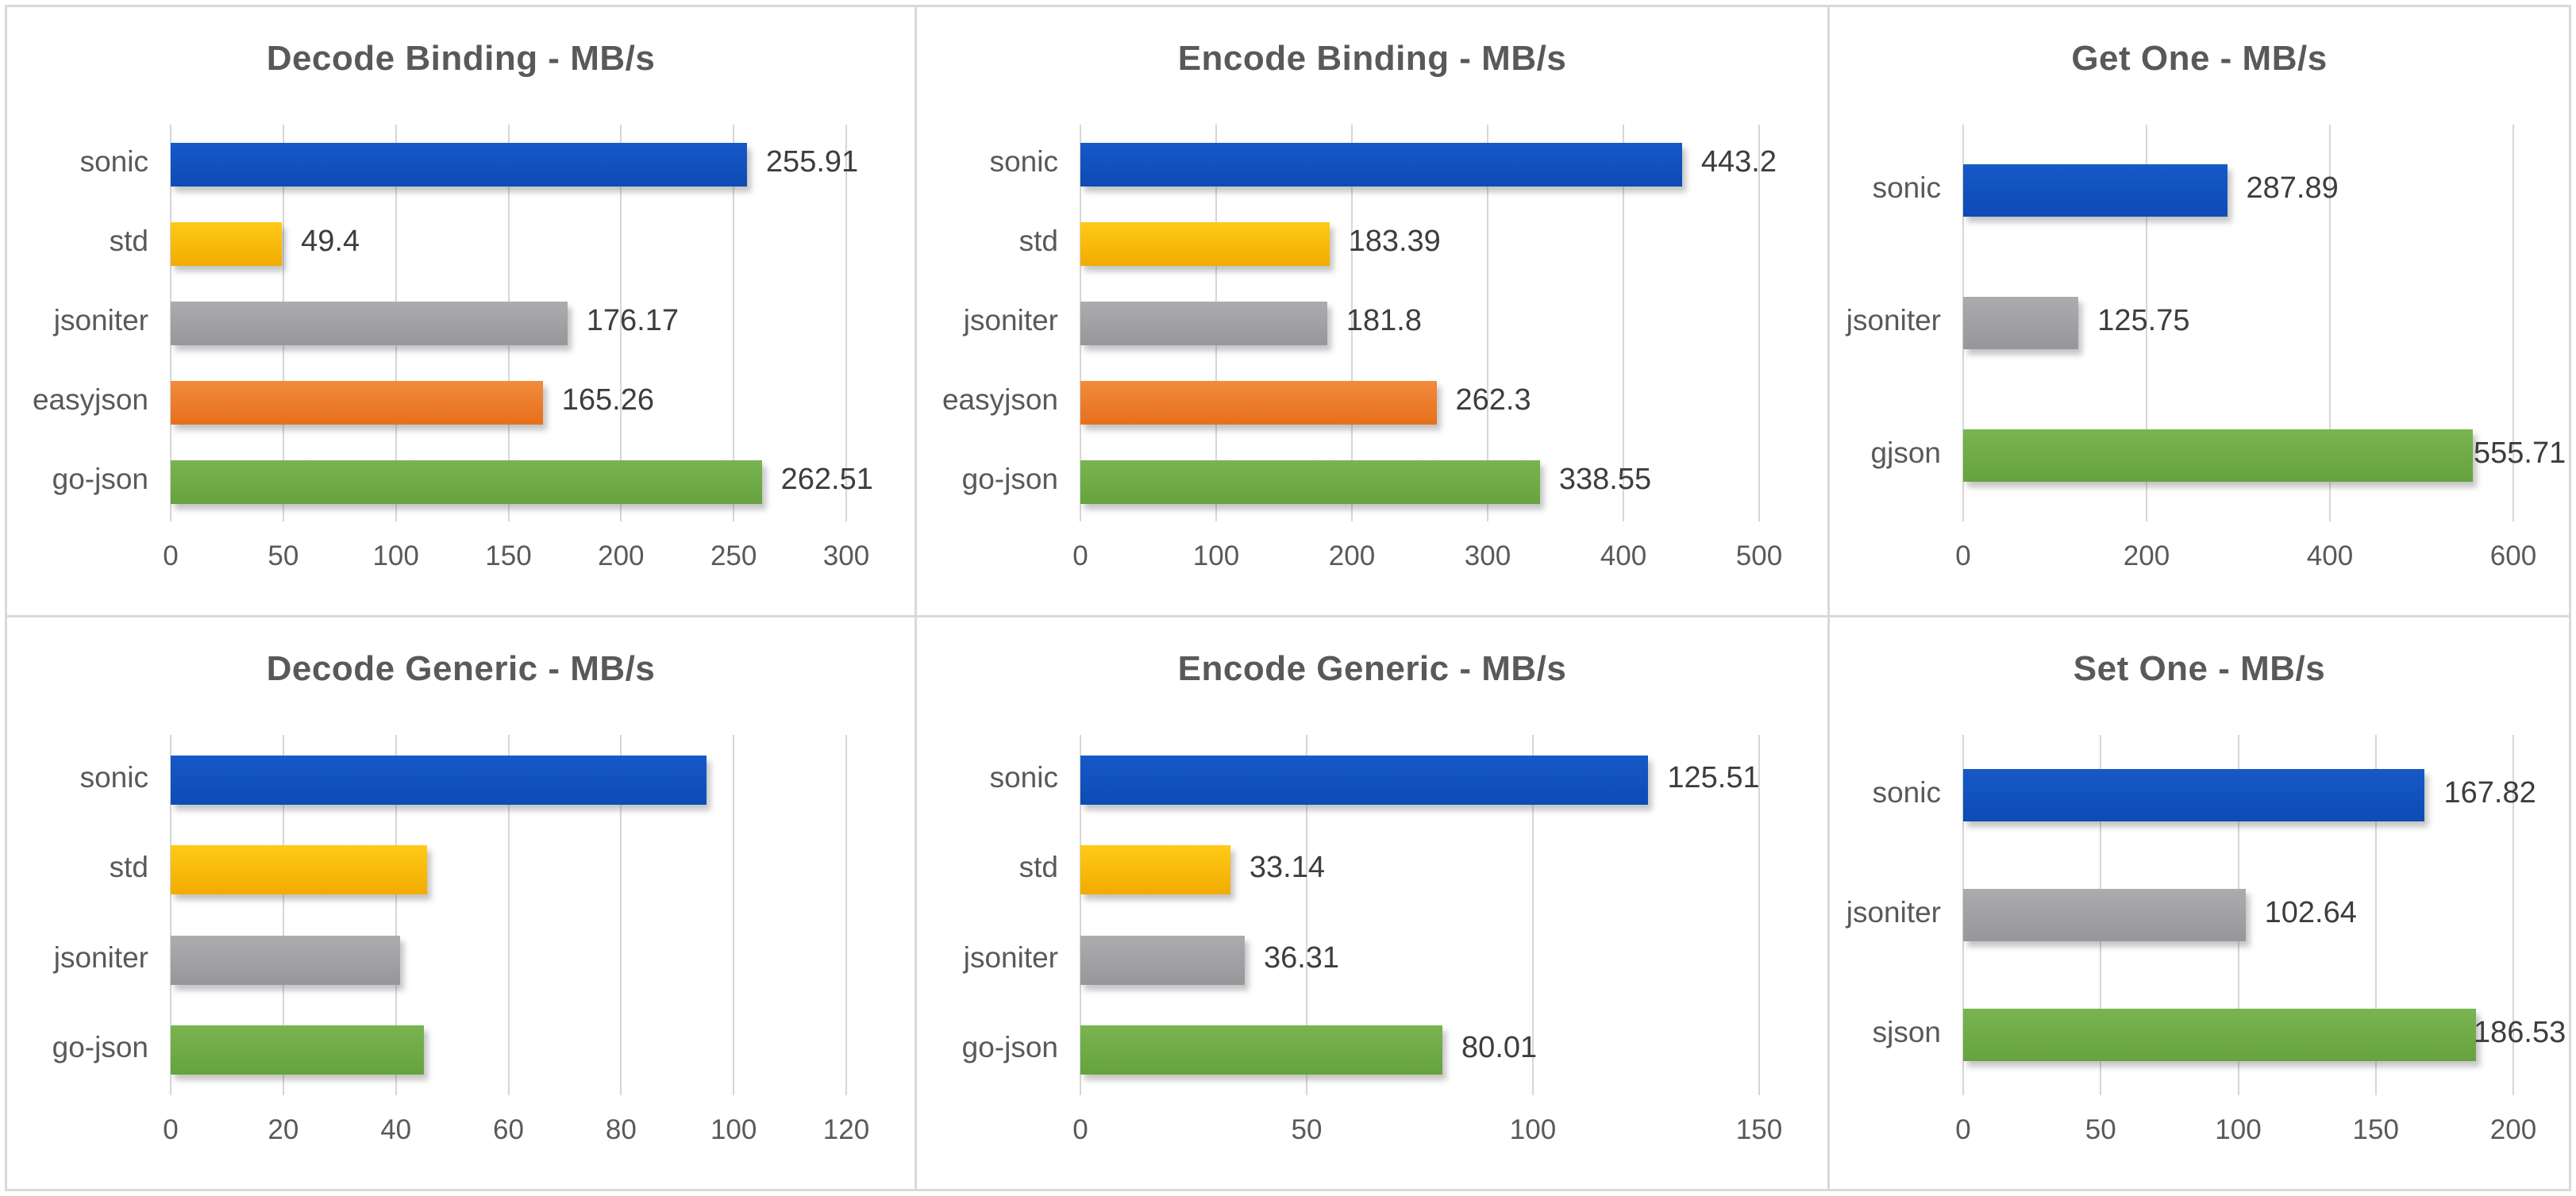 The width and height of the screenshot is (2576, 1196). Describe the element at coordinates (1499, 1048) in the screenshot. I see `value-label: 80.01` at that location.